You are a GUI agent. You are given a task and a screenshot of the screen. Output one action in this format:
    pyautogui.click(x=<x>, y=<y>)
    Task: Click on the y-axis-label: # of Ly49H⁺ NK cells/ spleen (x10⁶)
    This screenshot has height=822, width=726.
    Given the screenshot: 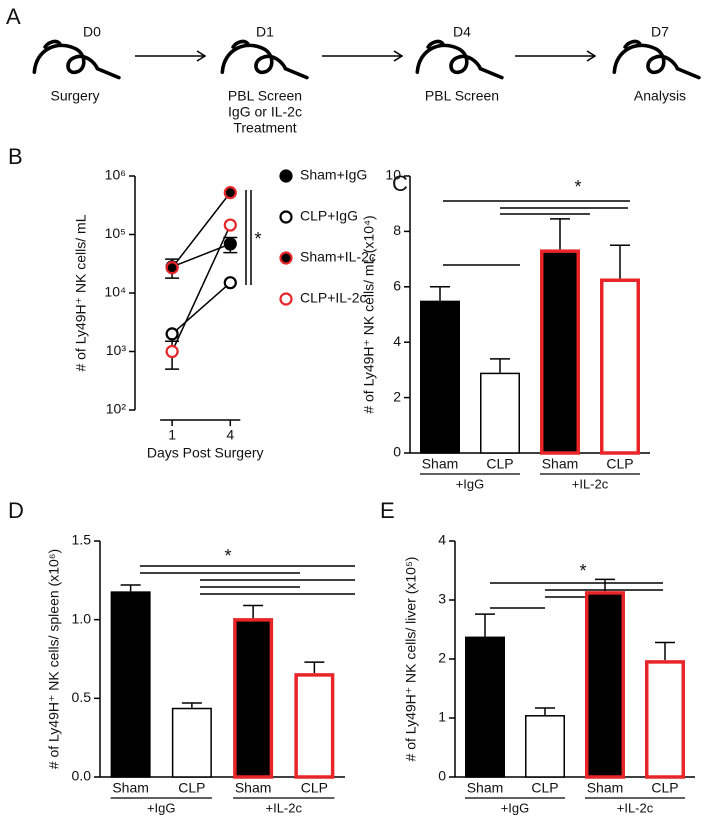 What is the action you would take?
    pyautogui.click(x=54, y=659)
    